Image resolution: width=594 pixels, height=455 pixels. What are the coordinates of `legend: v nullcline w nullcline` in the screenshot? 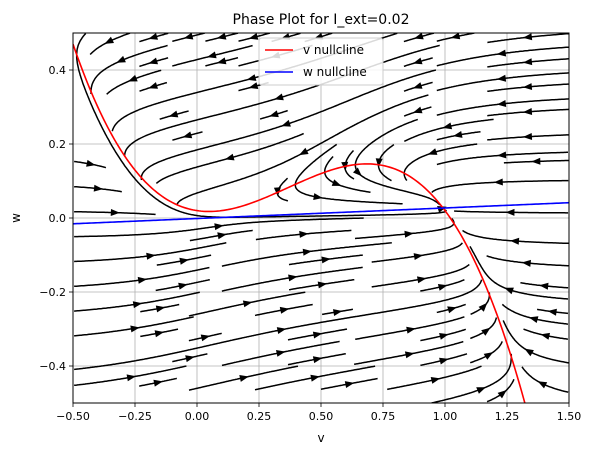 It's located at (321, 61).